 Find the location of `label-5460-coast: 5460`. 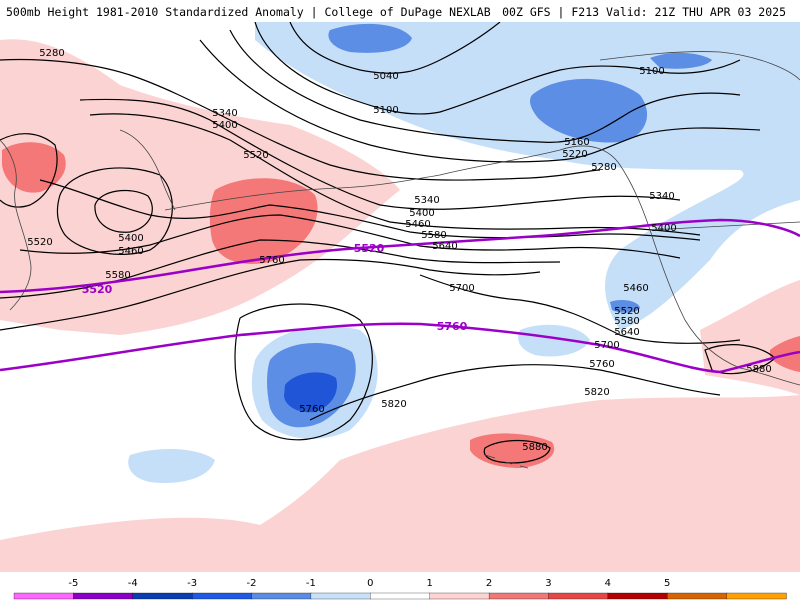

label-5460-coast: 5460 is located at coordinates (635, 288).